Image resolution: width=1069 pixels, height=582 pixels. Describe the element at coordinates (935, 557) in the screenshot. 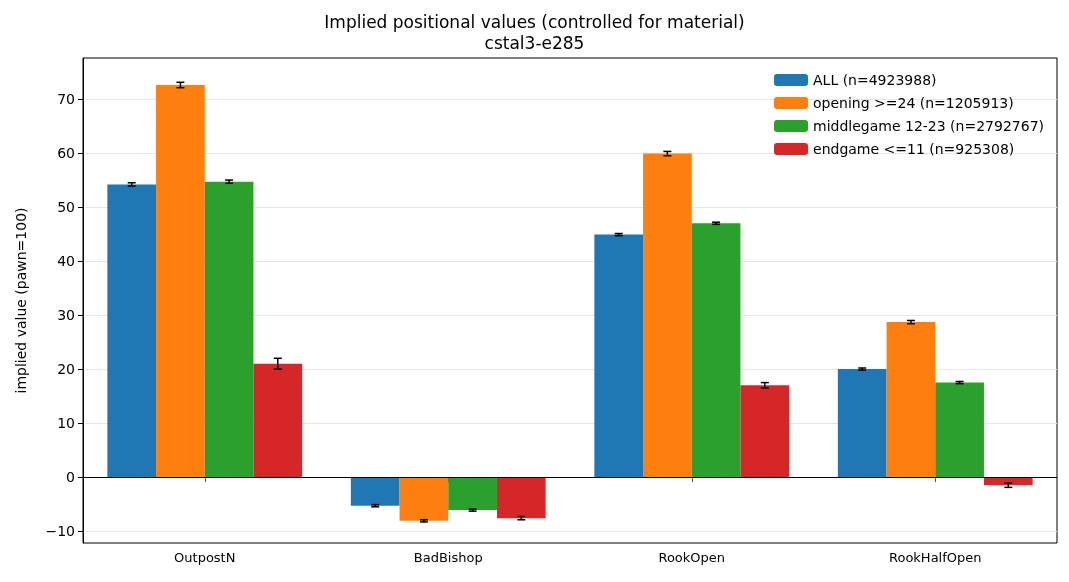

I see `x-tick-label: RookHalfOpen` at that location.